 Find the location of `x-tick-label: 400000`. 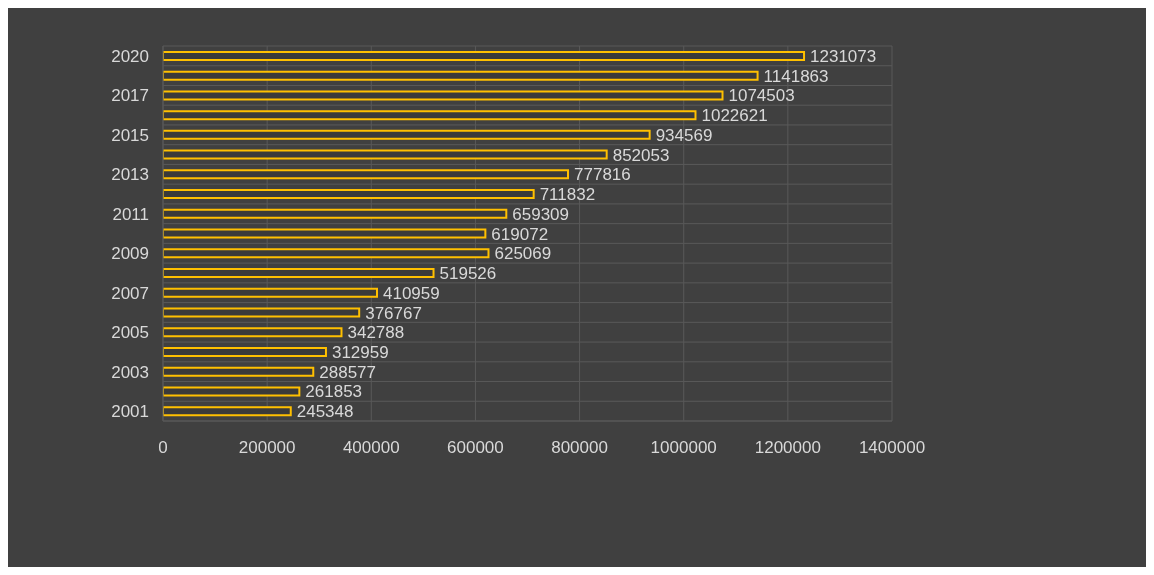

x-tick-label: 400000 is located at coordinates (371, 448).